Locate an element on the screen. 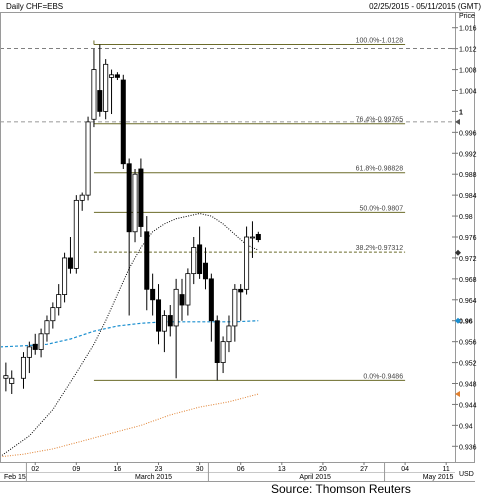 This screenshot has width=491, height=497. x-tick-label: 09 is located at coordinates (76, 469).